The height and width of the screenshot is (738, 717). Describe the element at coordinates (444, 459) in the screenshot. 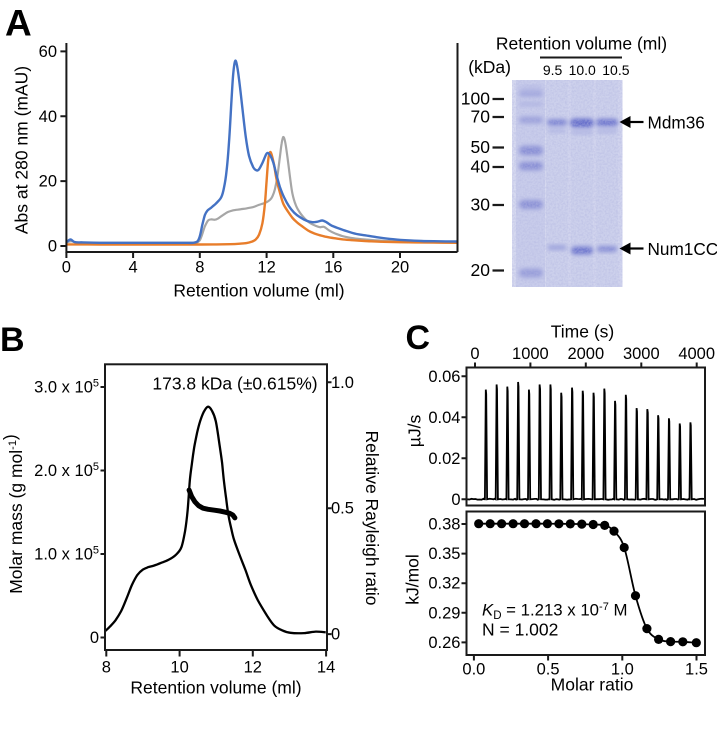

I see `svg-text: 0.02` at that location.